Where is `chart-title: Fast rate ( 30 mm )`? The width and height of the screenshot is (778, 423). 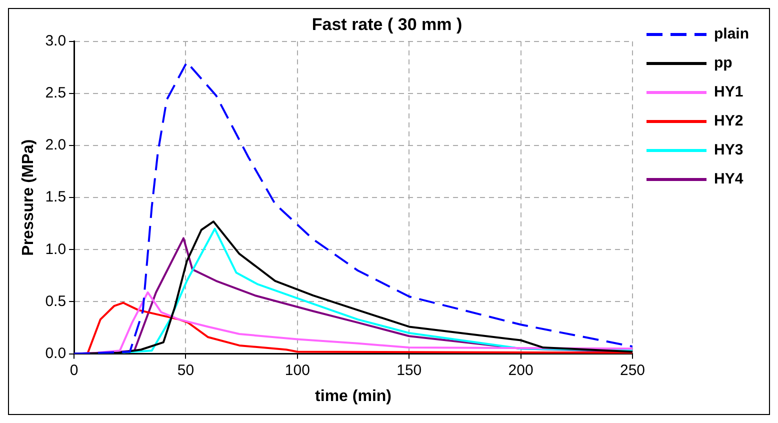 chart-title: Fast rate ( 30 mm ) is located at coordinates (387, 24).